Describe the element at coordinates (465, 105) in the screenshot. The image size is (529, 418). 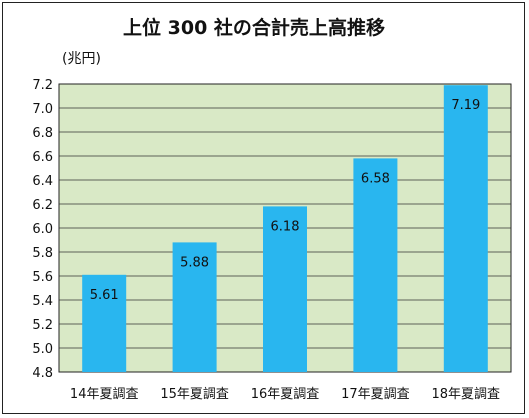
I see `bar-value-label: 7.19` at that location.